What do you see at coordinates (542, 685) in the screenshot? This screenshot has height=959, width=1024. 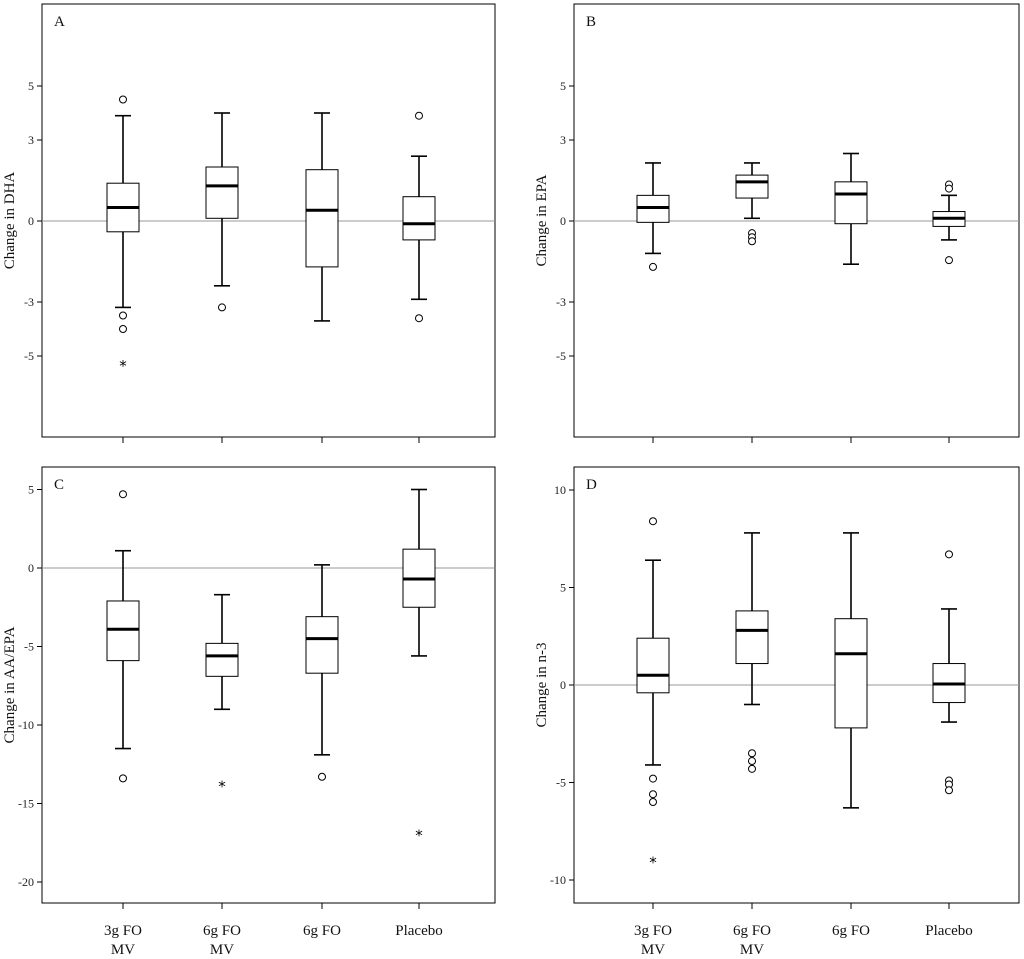 I see `y-axis-label: Change in n-3` at bounding box center [542, 685].